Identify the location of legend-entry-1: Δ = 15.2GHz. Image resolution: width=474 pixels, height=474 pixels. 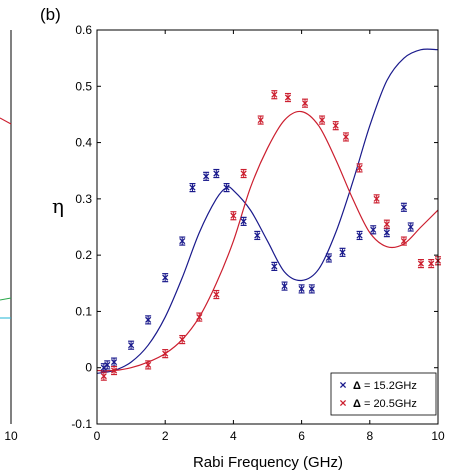
(378, 386).